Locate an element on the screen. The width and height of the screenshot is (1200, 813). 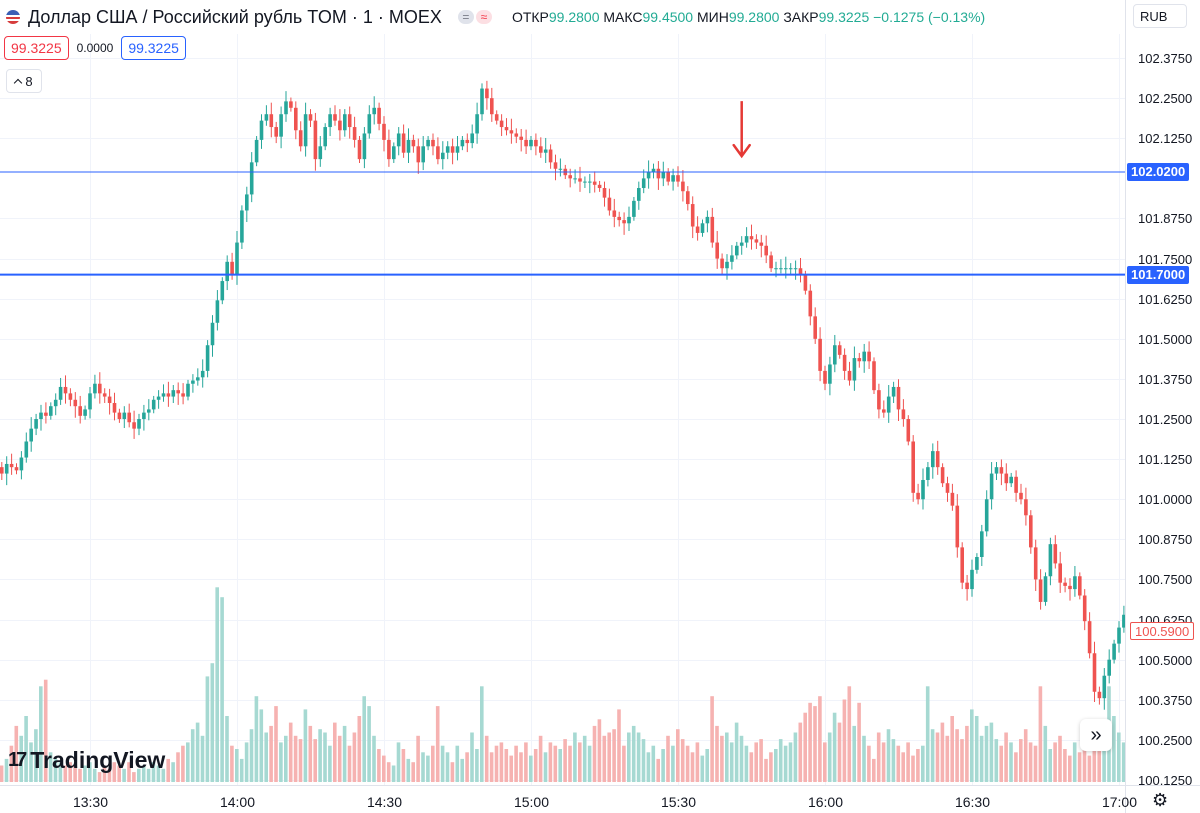
high-label: МАКС is located at coordinates (623, 17).